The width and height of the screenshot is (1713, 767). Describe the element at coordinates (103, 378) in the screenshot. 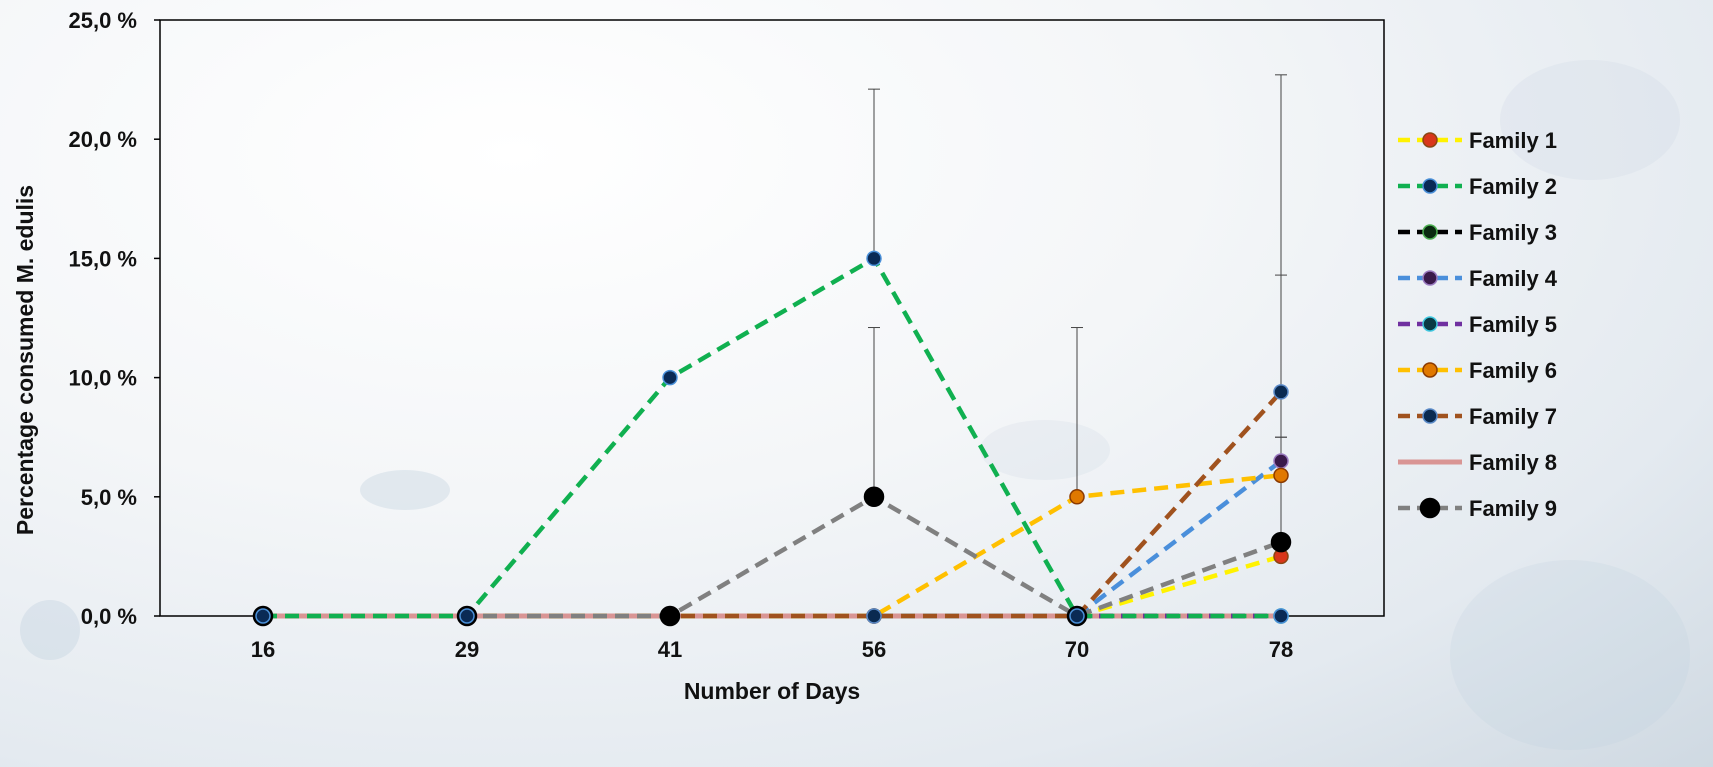

I see `y-tick-label: 10,0 %` at that location.